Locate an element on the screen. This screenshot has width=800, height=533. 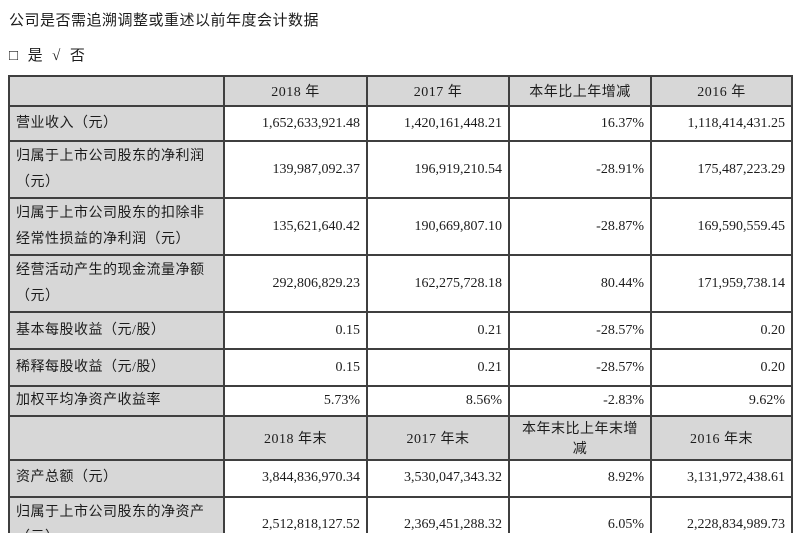
cell-2017: 1,420,161,448.21 is located at coordinates (438, 123).